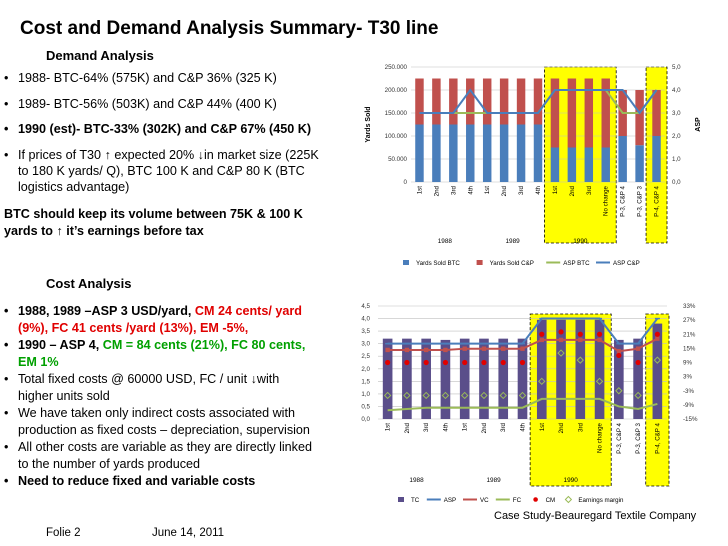 This screenshot has width=728, height=546. Describe the element at coordinates (365, 306) in the screenshot. I see `y-tick-label: 4,5` at that location.